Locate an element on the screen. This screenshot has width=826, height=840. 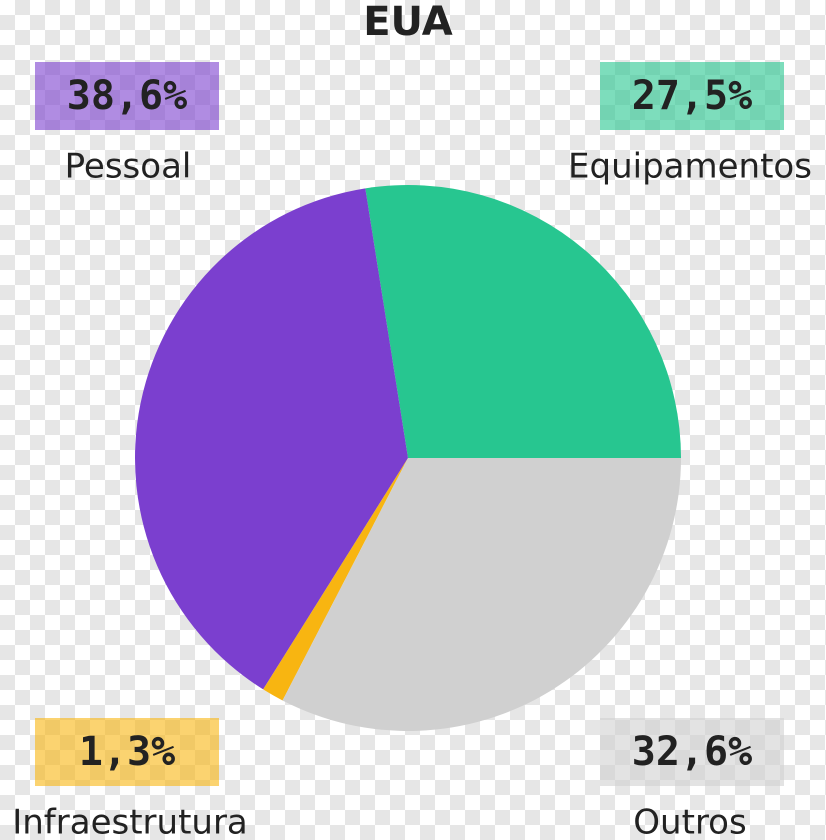
value-label: 27,5% is located at coordinates (692, 96).